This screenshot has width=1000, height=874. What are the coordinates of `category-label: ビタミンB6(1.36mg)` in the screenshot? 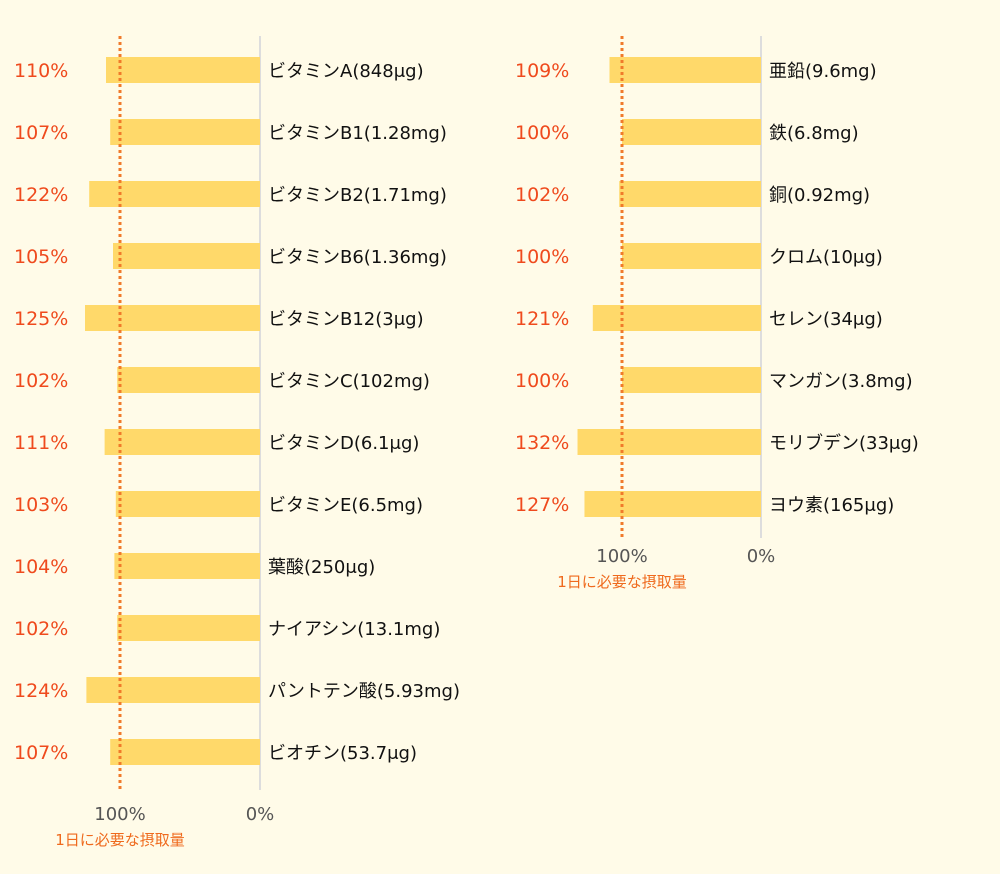 It's located at (357, 257).